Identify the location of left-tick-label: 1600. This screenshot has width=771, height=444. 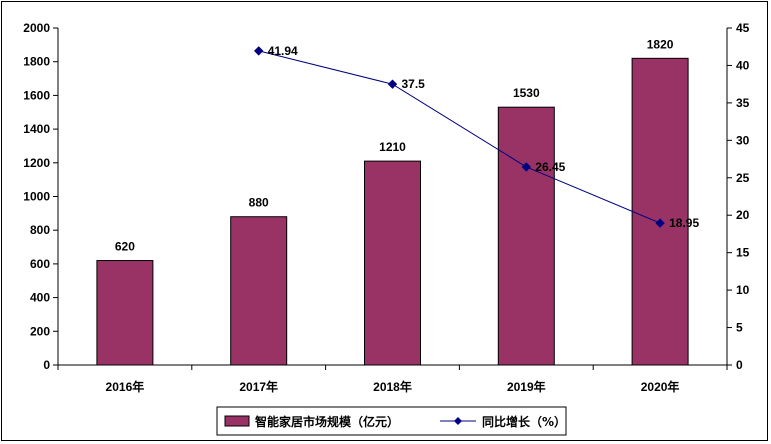
(36, 95).